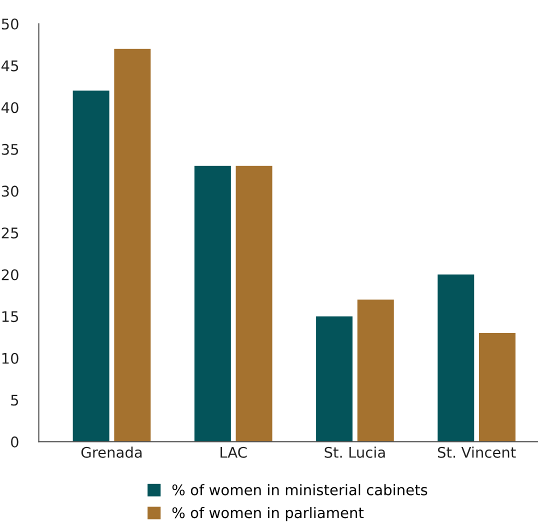 This screenshot has width=554, height=529. Describe the element at coordinates (10, 316) in the screenshot. I see `y-tick-label: 15` at that location.